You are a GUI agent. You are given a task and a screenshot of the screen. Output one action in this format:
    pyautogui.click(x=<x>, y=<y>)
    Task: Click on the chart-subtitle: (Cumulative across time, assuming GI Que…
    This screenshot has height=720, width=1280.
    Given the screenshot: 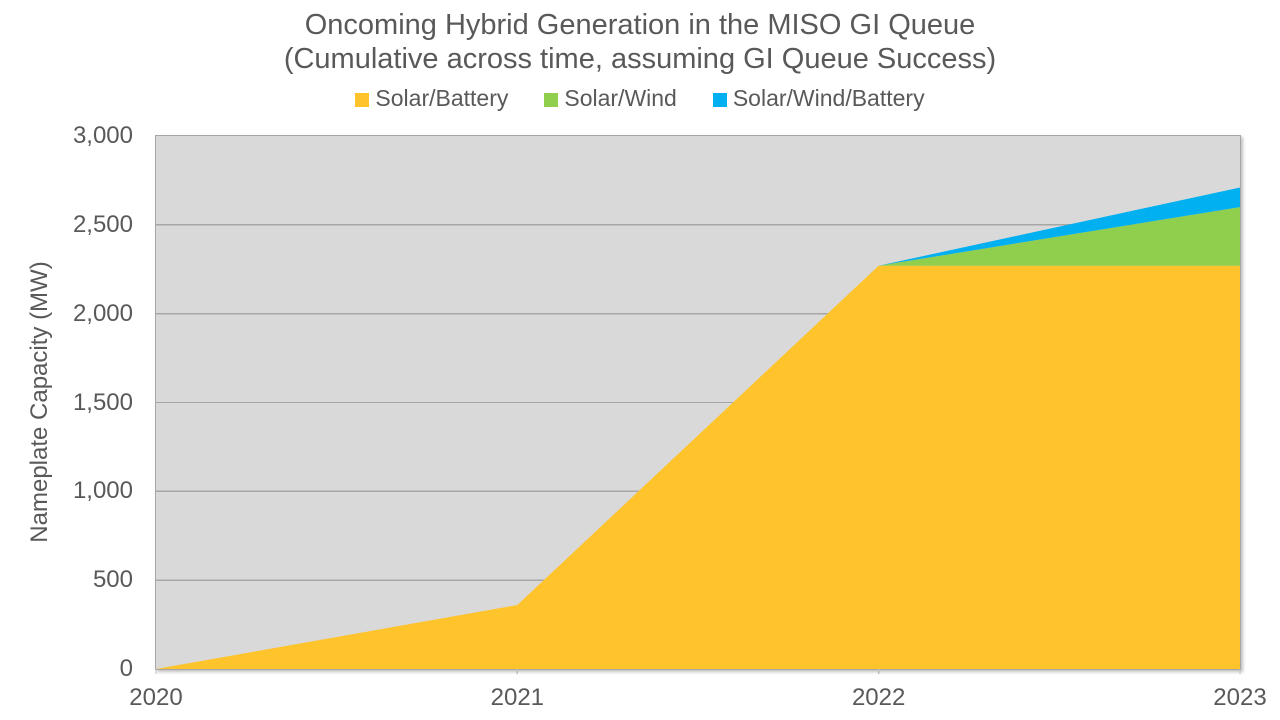 What is the action you would take?
    pyautogui.click(x=640, y=59)
    